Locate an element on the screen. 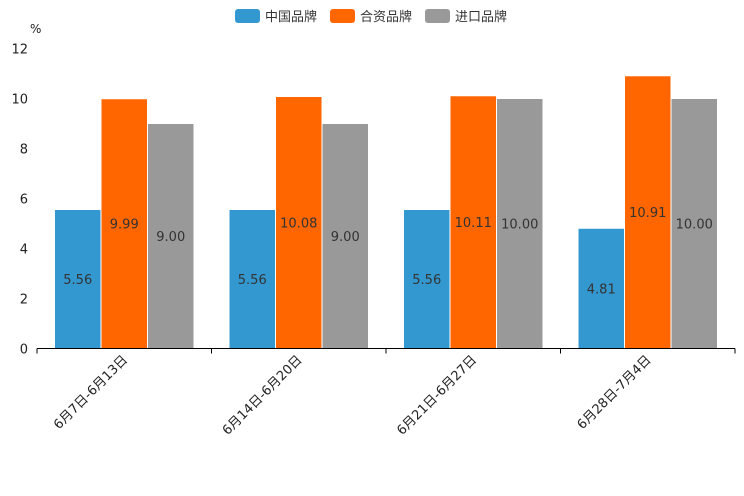 This screenshot has height=496, width=744. data-label-3-1: 9.00 is located at coordinates (170, 237).